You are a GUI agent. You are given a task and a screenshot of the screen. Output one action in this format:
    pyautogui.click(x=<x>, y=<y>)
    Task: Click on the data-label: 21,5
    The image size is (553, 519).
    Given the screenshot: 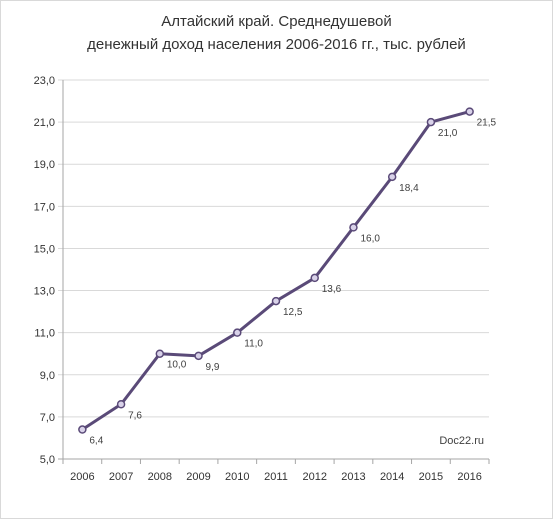 What is the action you would take?
    pyautogui.click(x=487, y=123)
    